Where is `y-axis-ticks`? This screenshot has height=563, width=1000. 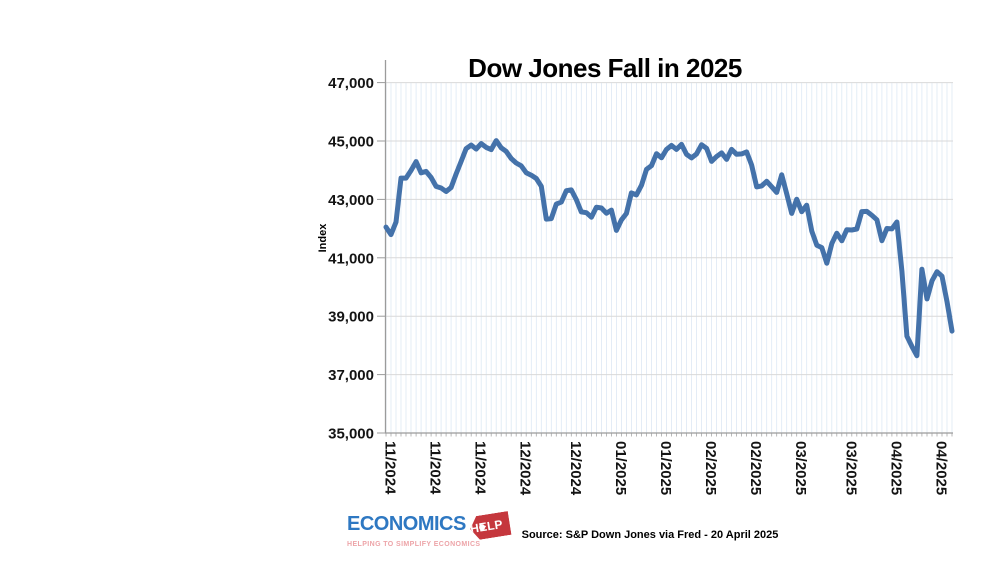
y-axis-ticks is located at coordinates (381, 258).